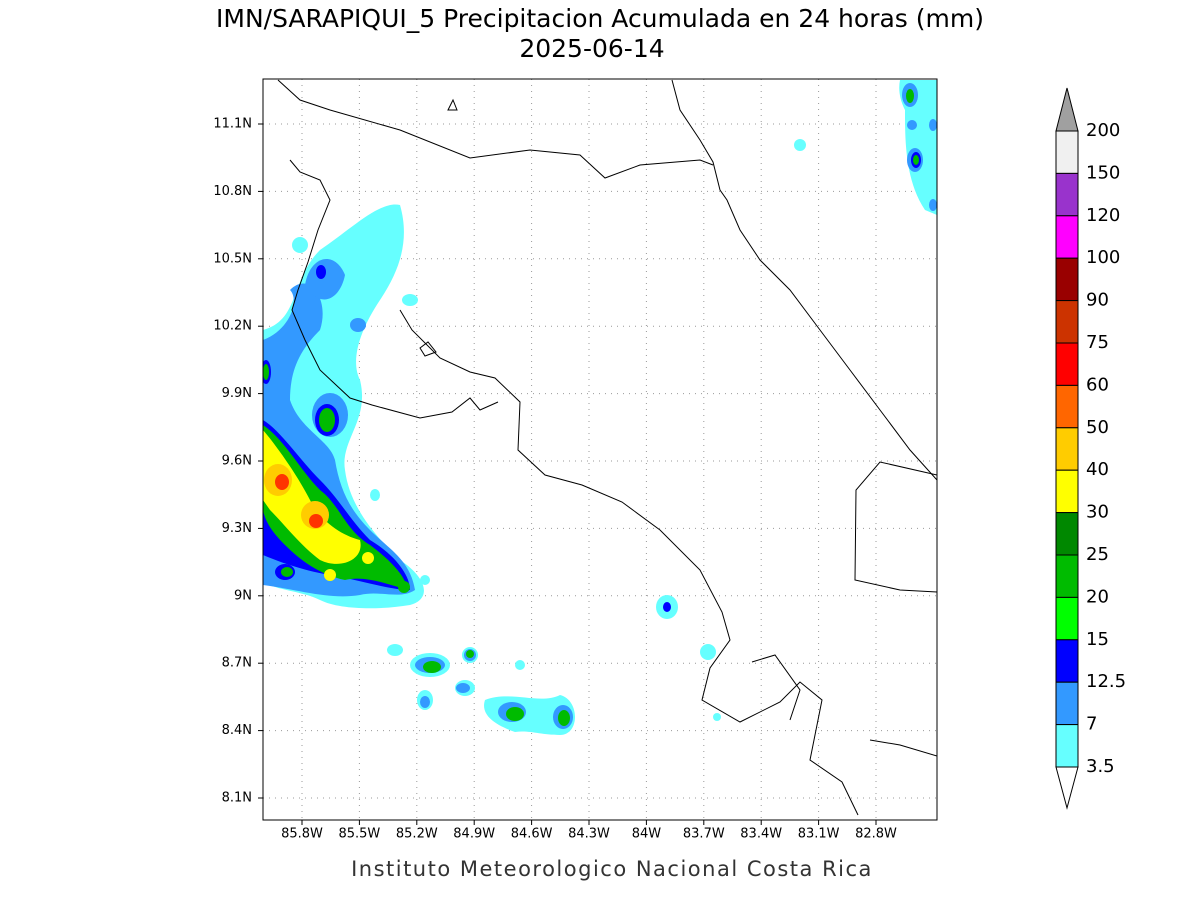 The image size is (1200, 904). I want to click on colorbar-label: 120, so click(1103, 215).